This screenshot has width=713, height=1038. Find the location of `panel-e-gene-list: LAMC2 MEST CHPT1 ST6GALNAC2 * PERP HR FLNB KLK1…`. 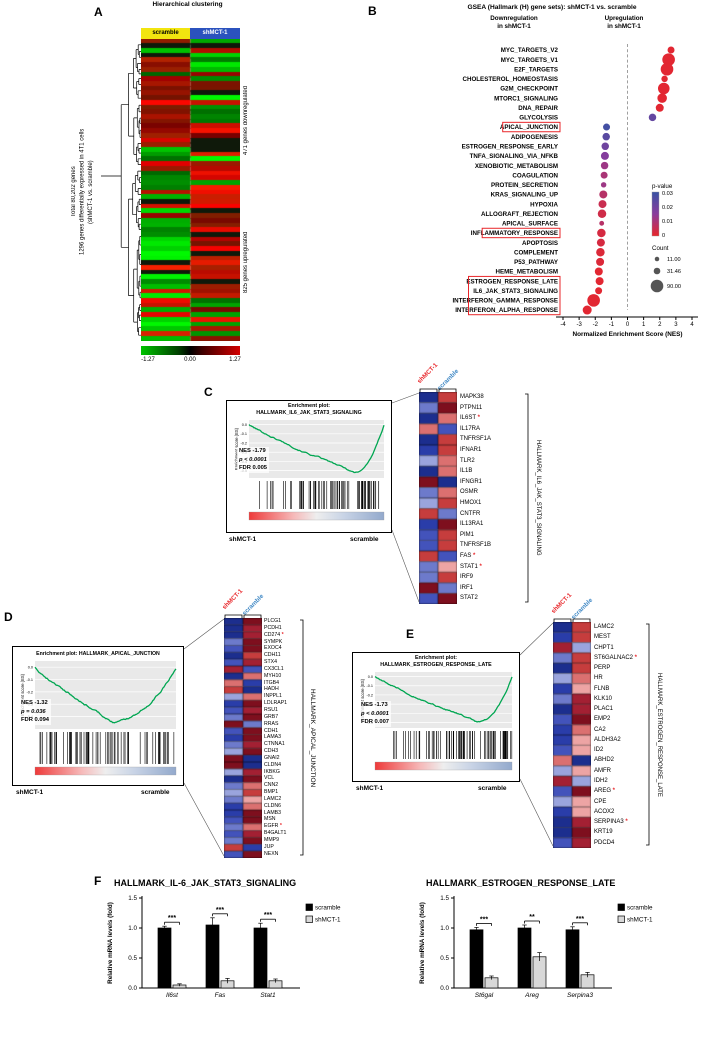

panel-e-gene-list: LAMC2 MEST CHPT1 ST6GALNAC2 * PERP HR FLNB KLK1… is located at coordinates (615, 735).